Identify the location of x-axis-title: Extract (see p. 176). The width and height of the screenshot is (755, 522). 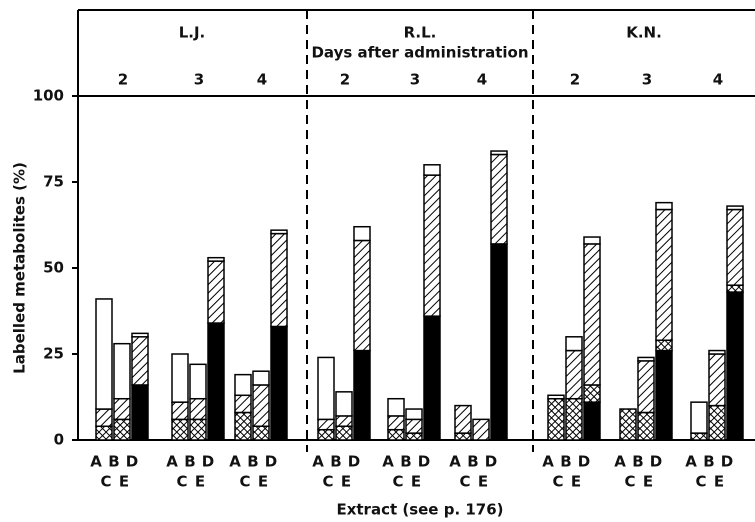
(419, 510).